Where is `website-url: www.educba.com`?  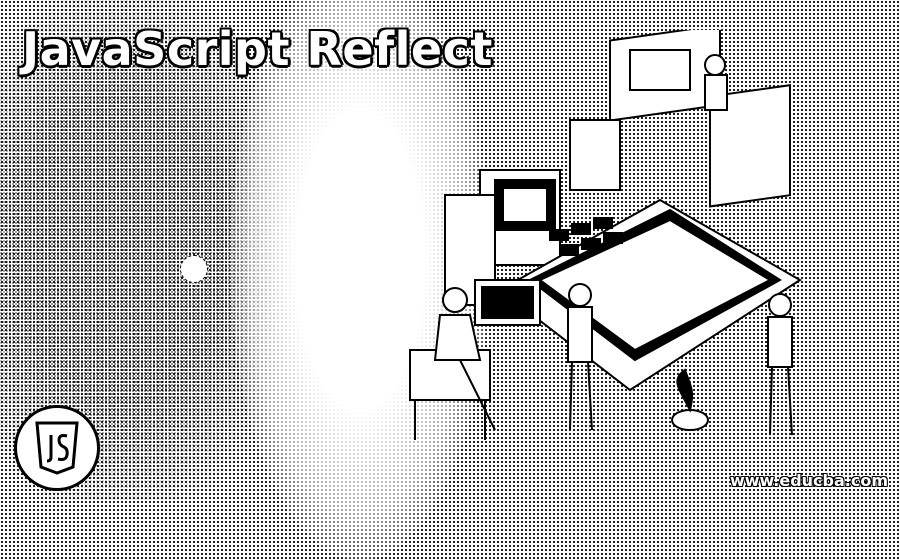
website-url: www.educba.com is located at coordinates (808, 480).